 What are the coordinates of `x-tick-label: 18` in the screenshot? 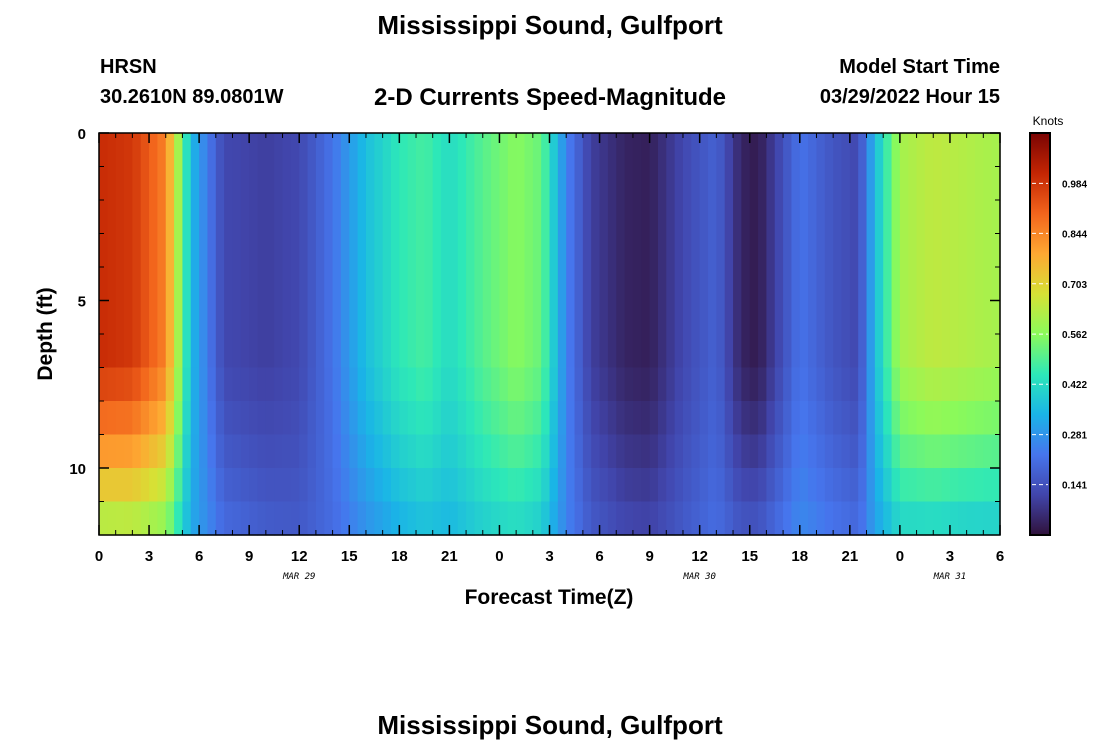 It's located at (799, 556).